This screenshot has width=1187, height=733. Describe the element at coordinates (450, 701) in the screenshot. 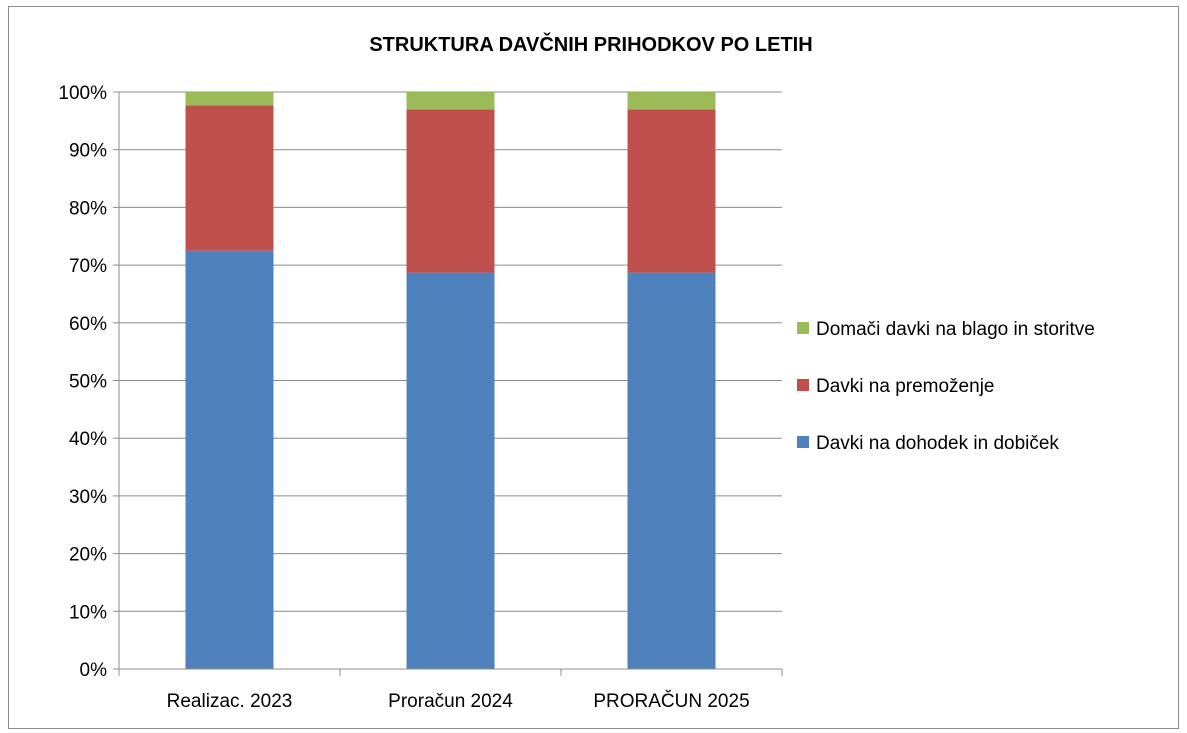

I see `category-label: Proračun 2024` at that location.